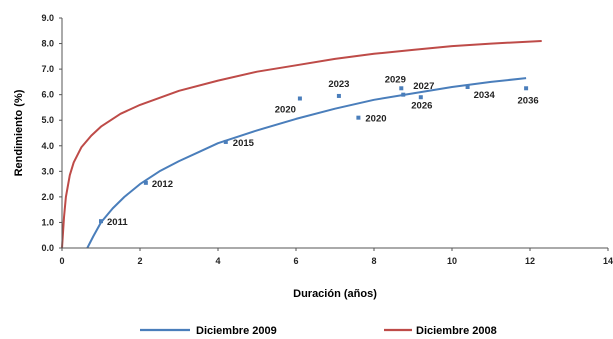  Describe the element at coordinates (335, 294) in the screenshot. I see `x-axis-title: Duración (años)` at that location.